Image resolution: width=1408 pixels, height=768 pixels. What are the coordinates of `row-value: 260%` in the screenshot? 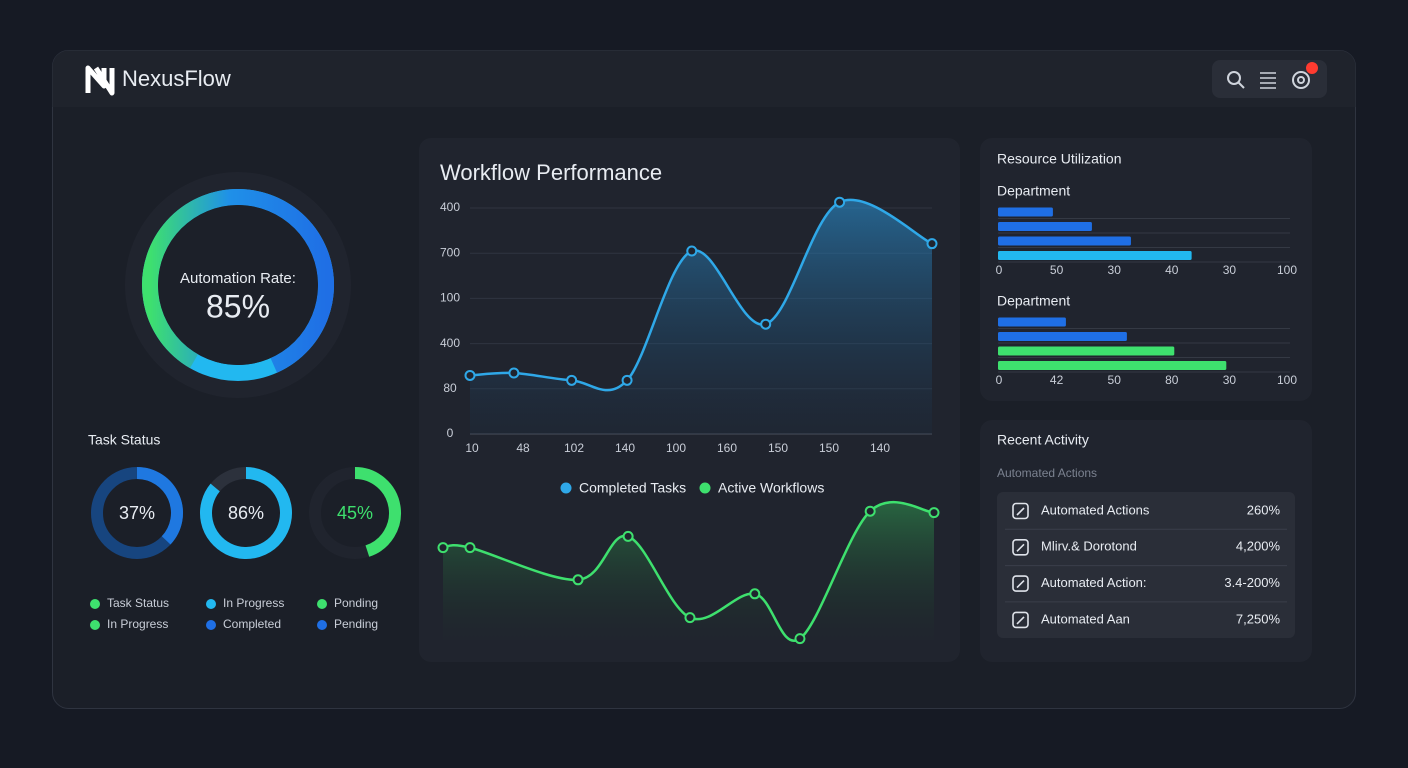 It's located at (1264, 509).